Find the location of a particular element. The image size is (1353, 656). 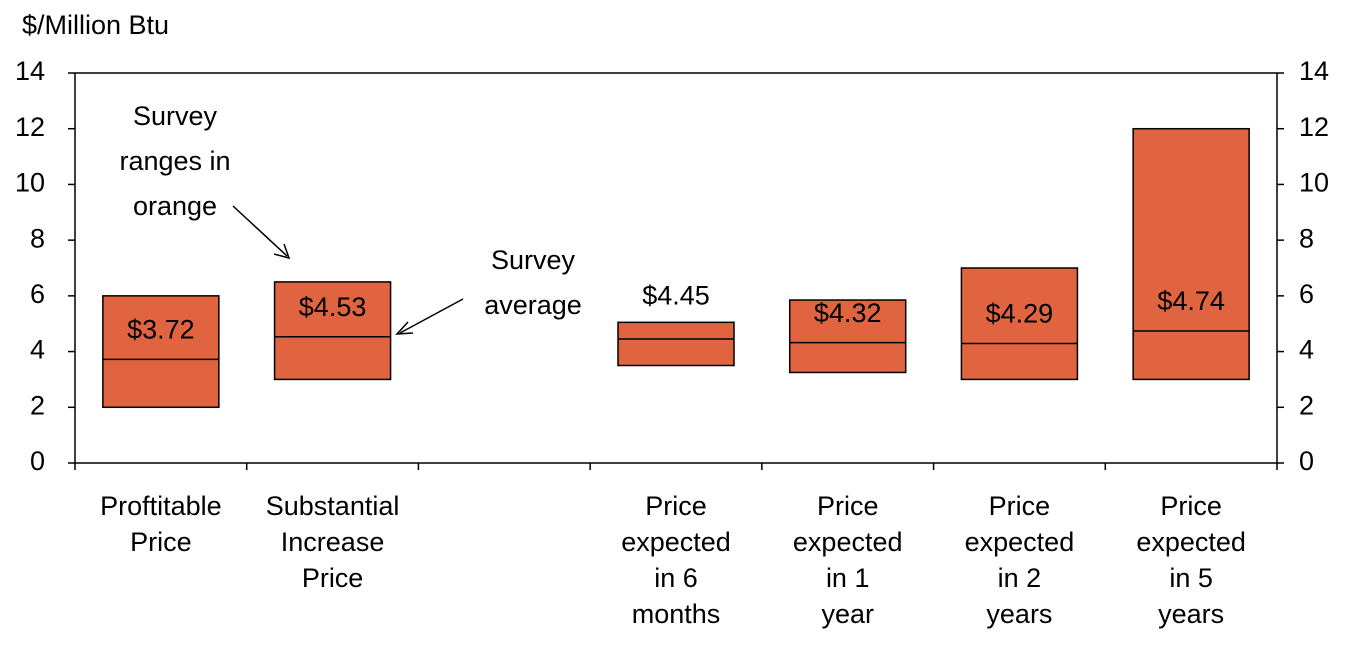

y2-tick-label: 6 is located at coordinates (1306, 294).